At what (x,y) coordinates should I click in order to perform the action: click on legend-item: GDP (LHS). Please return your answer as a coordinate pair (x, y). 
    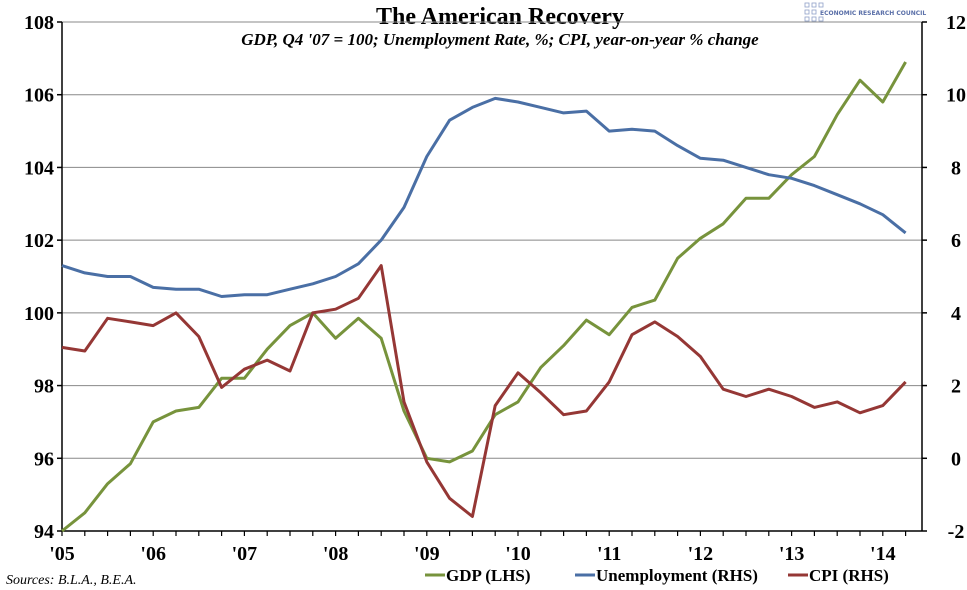
    Looking at the image, I should click on (478, 575).